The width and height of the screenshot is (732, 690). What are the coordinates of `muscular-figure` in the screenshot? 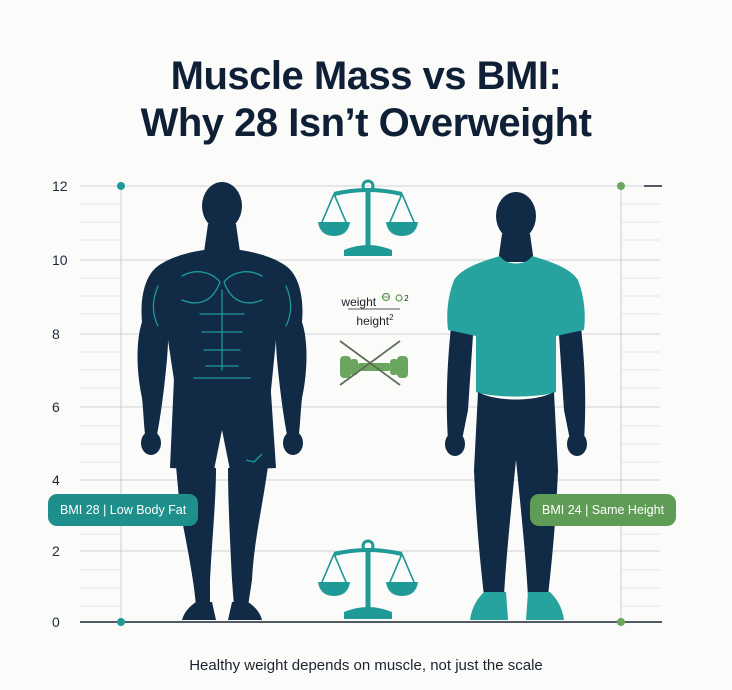 It's located at (222, 401).